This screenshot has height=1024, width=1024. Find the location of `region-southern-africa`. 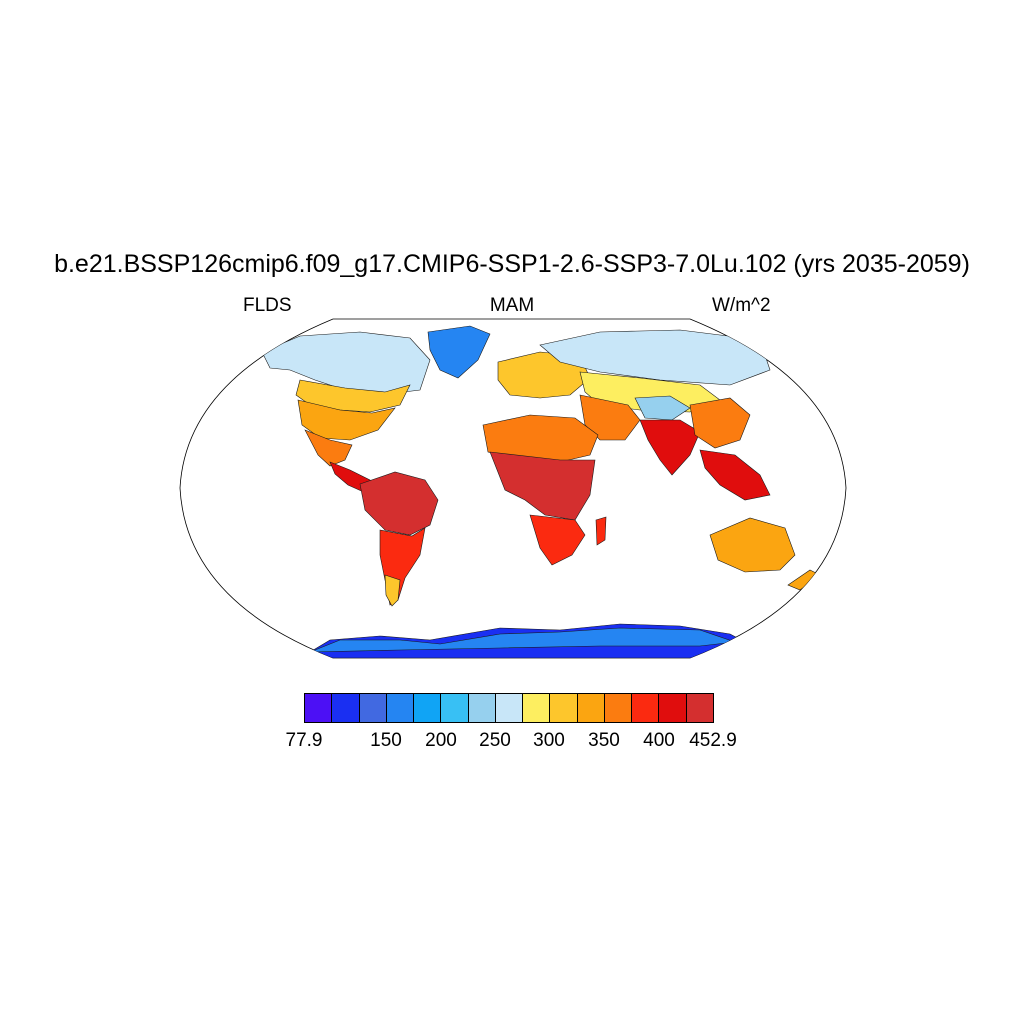

region-southern-africa is located at coordinates (557, 540).